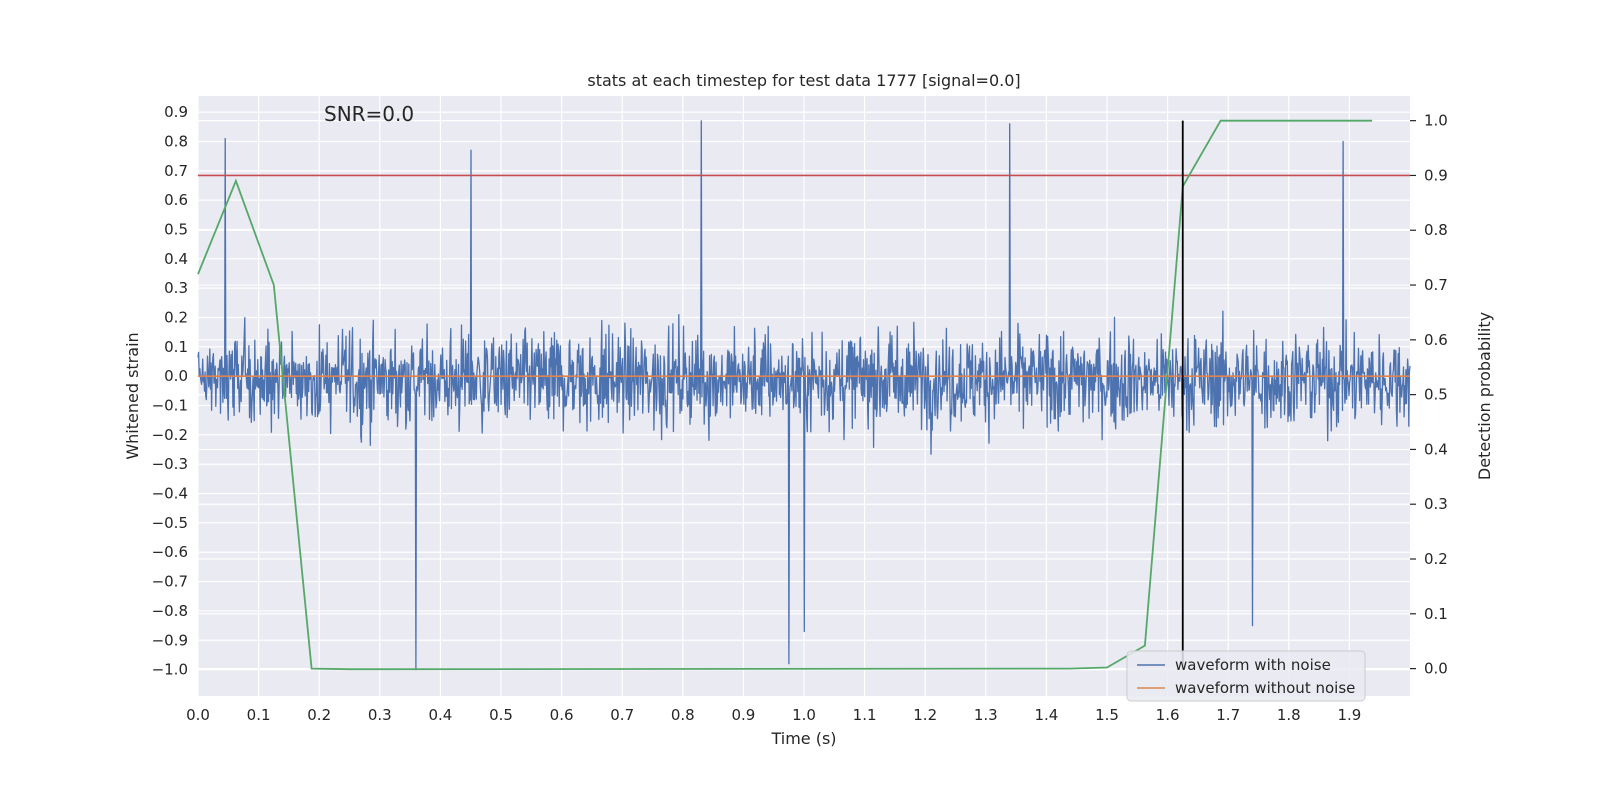  Describe the element at coordinates (925, 715) in the screenshot. I see `x-tick-label: 1.2` at that location.